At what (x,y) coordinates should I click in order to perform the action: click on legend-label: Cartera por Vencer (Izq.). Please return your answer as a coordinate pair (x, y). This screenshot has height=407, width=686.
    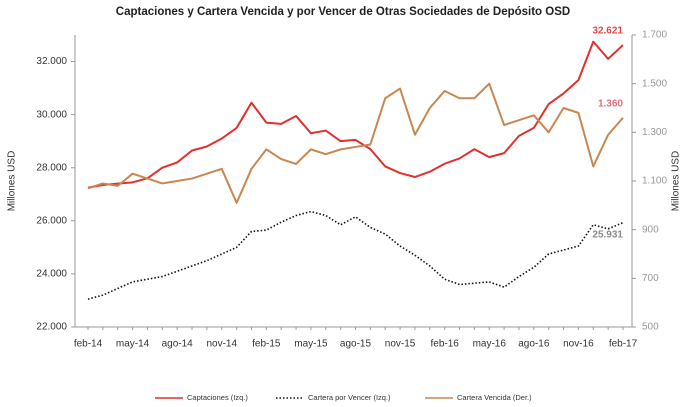
    Looking at the image, I should click on (349, 397).